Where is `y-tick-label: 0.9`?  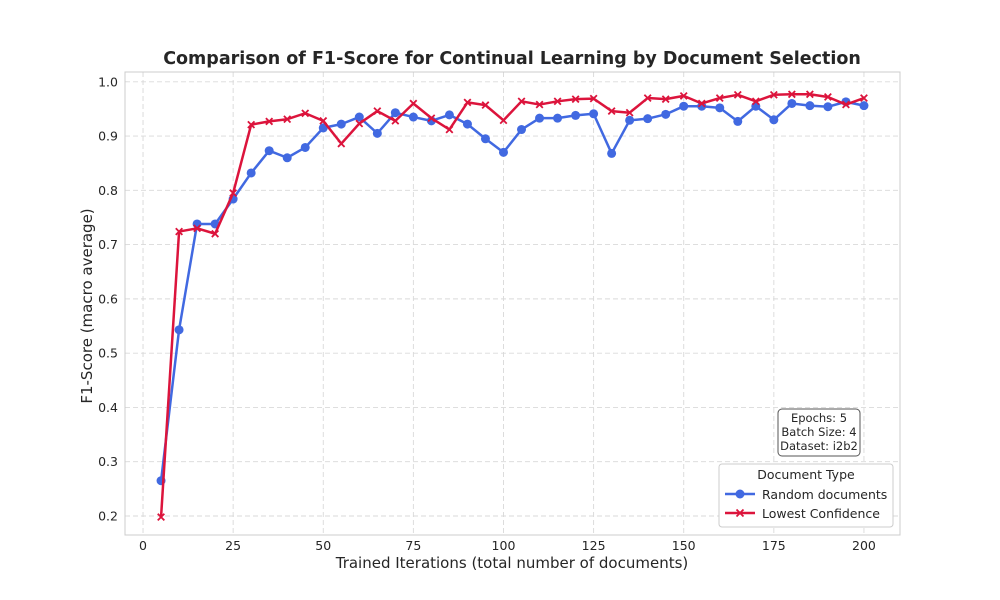 y-tick-label: 0.9 is located at coordinates (108, 136).